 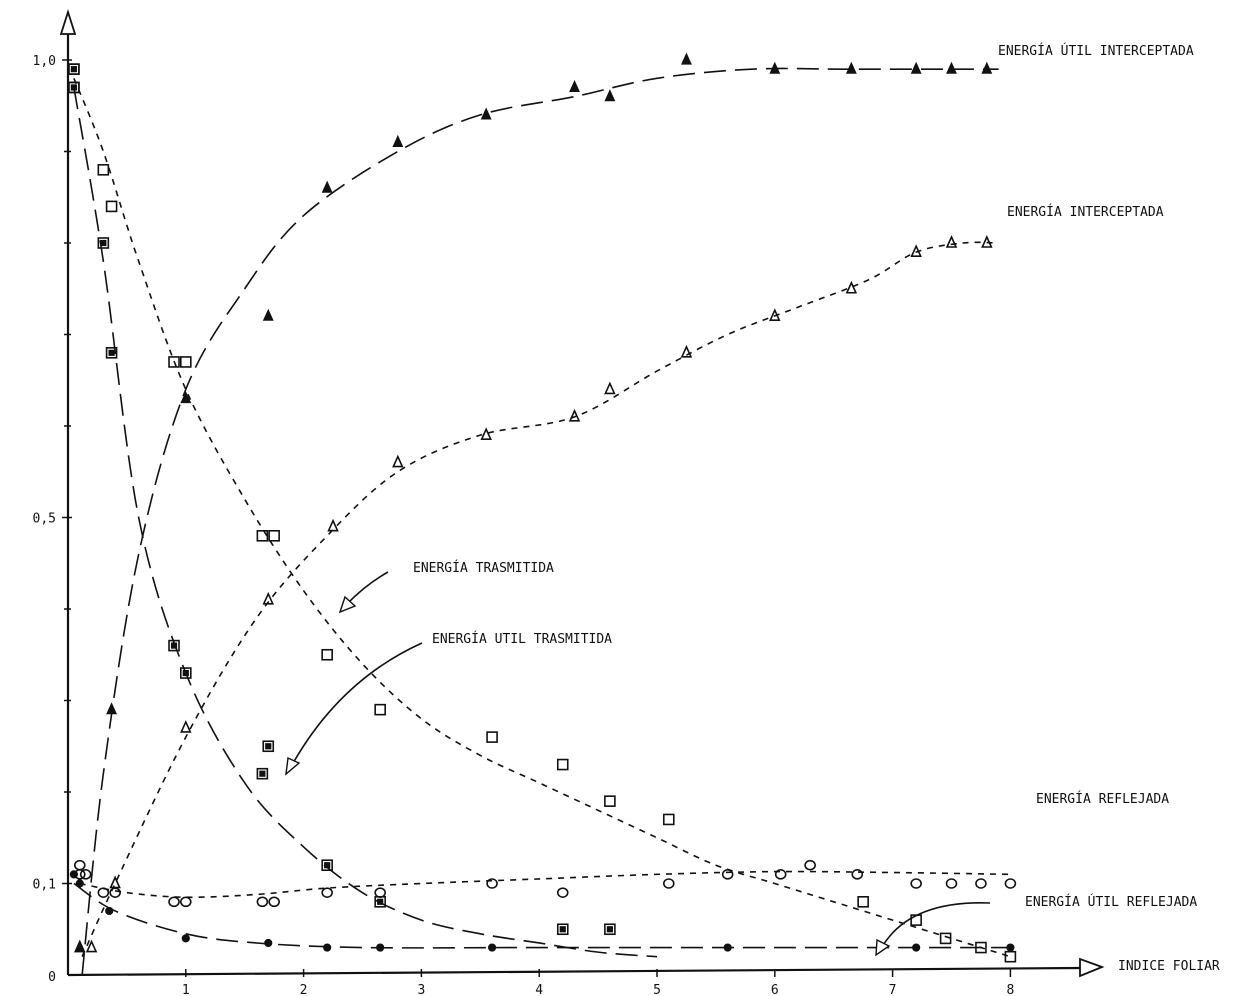 I want to click on x-tick-label: 3, so click(x=421, y=989).